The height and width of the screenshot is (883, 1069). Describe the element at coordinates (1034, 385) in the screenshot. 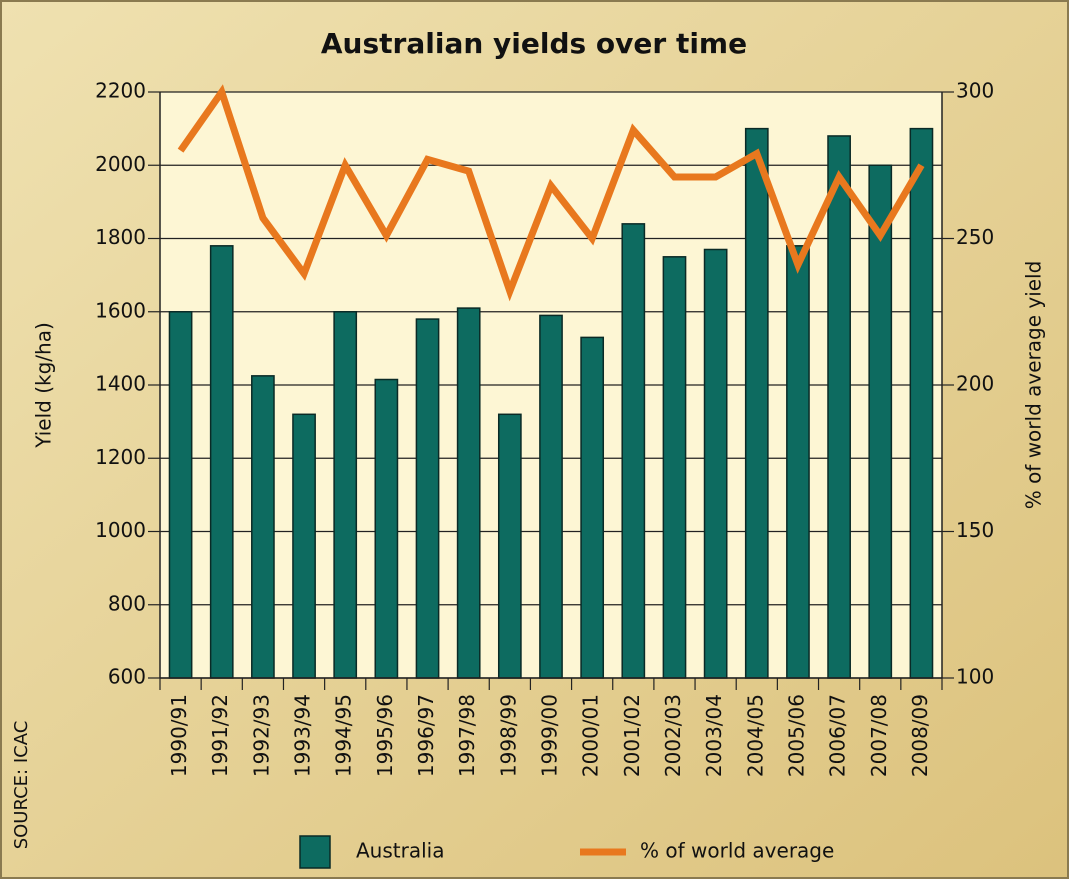

I see `y2-axis-label: % of world average yield` at that location.